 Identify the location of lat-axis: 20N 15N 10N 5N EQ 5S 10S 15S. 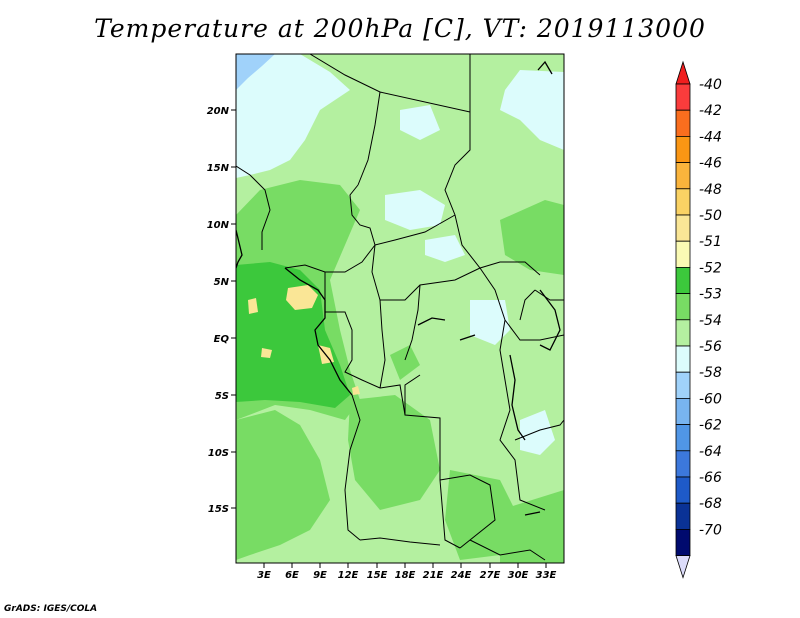
(221, 310).